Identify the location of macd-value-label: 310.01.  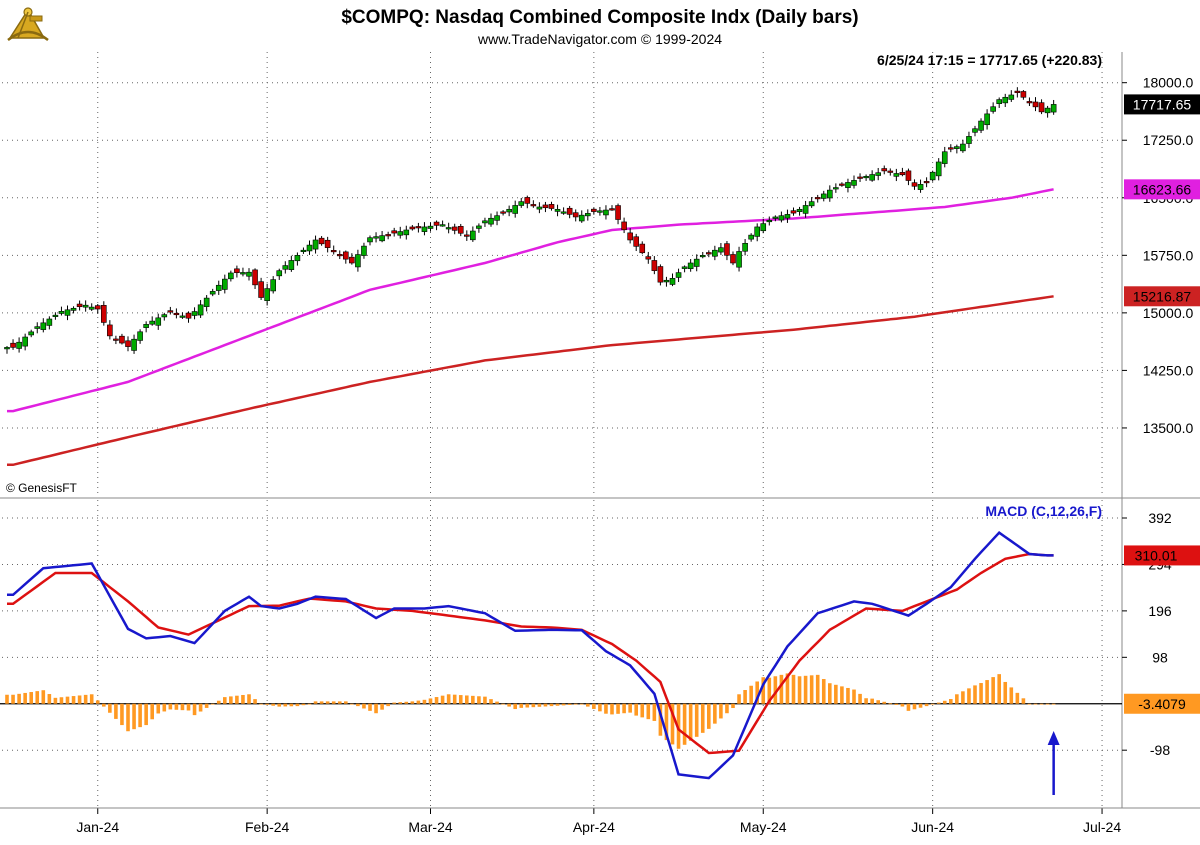
(1156, 555).